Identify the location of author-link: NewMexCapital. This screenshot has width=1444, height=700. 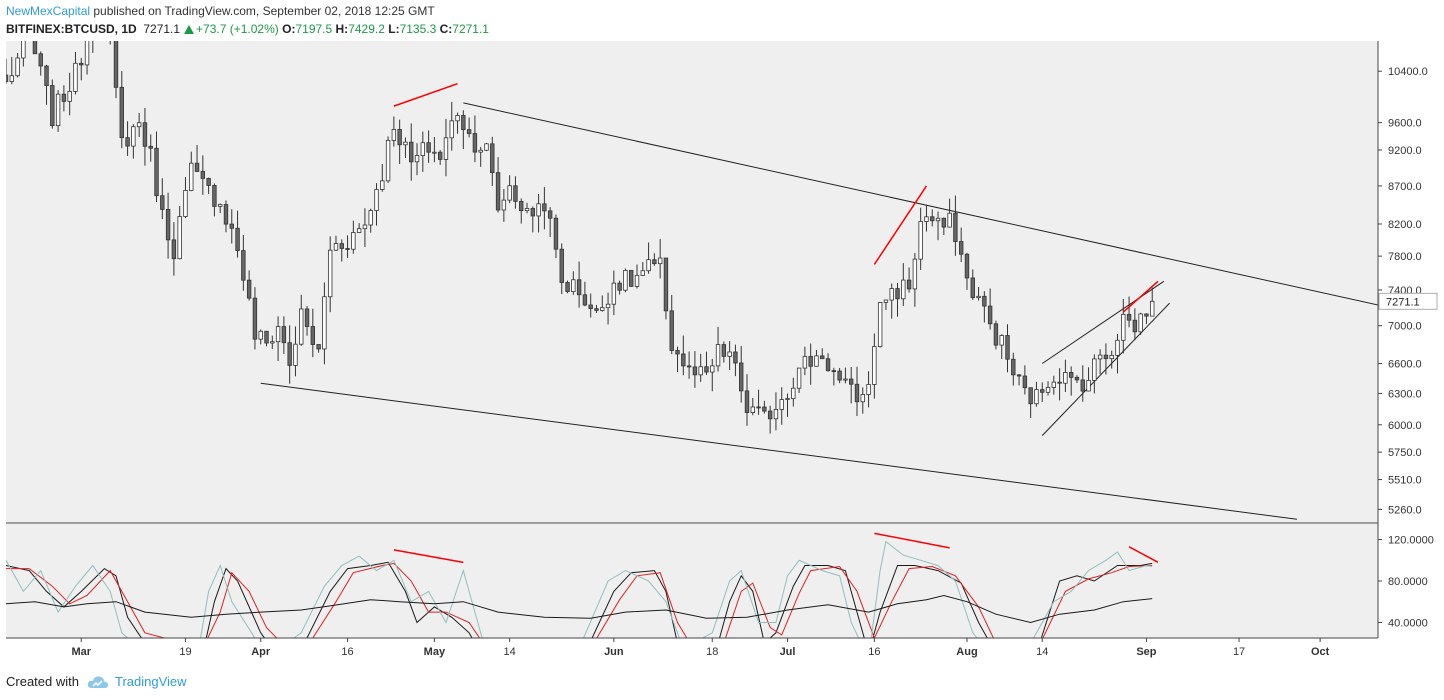
(48, 11).